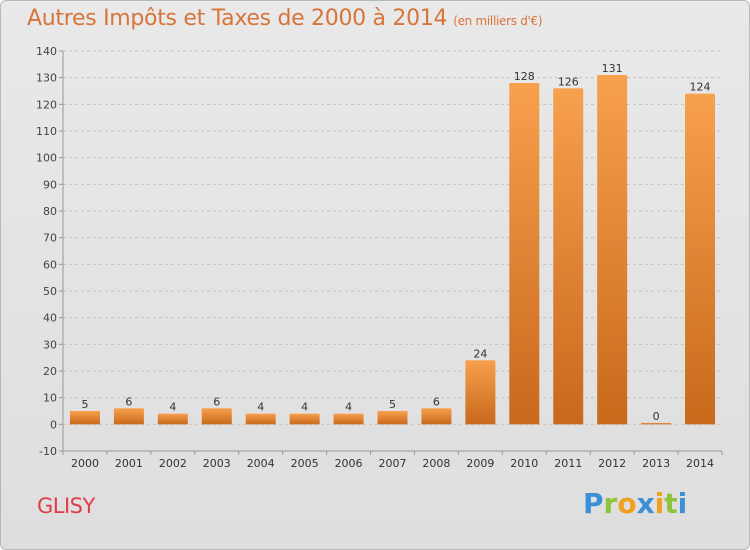  Describe the element at coordinates (349, 463) in the screenshot. I see `x-tick-label: 2006` at that location.